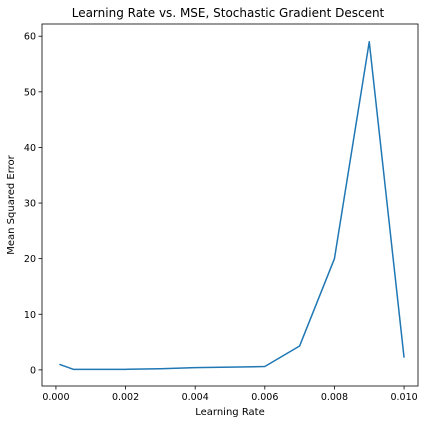  Describe the element at coordinates (334, 397) in the screenshot. I see `x-tick-label: 0.008` at that location.